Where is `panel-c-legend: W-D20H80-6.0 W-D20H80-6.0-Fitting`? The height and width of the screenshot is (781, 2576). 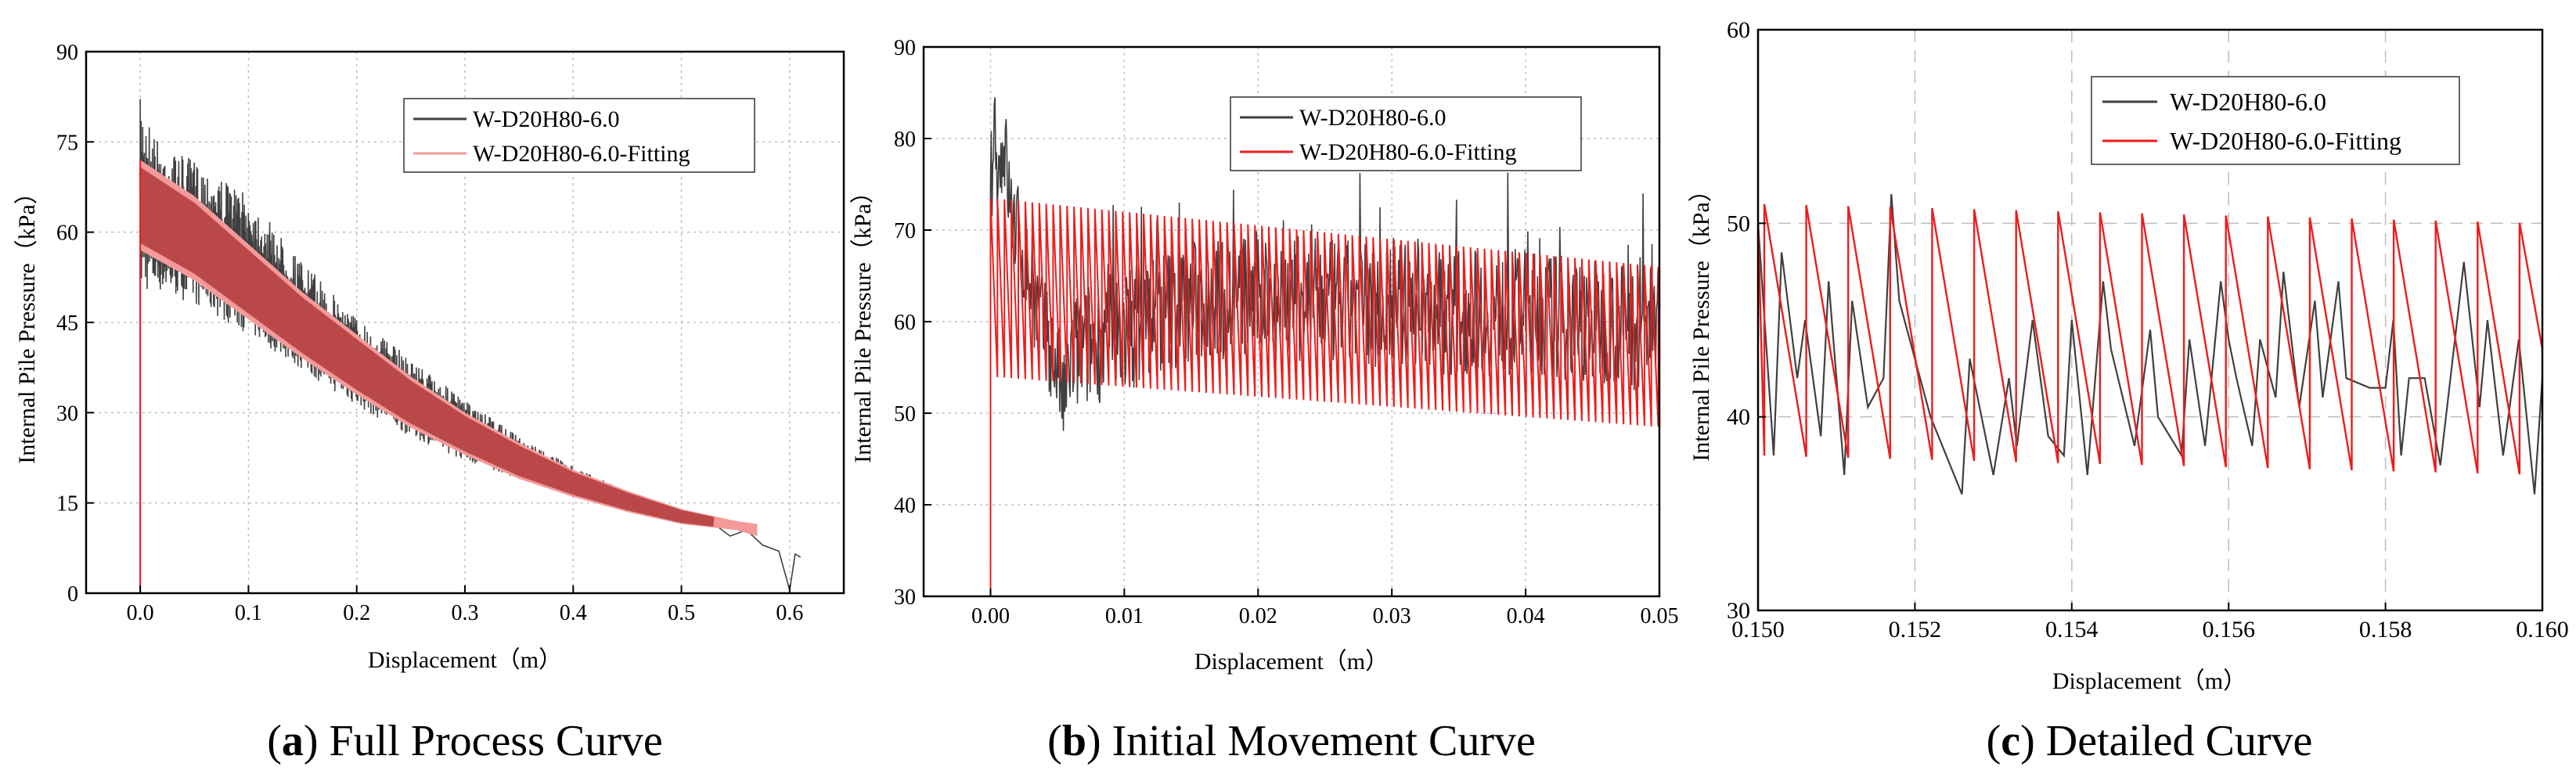
panel-c-legend: W-D20H80-6.0 W-D20H80-6.0-Fitting is located at coordinates (2275, 120).